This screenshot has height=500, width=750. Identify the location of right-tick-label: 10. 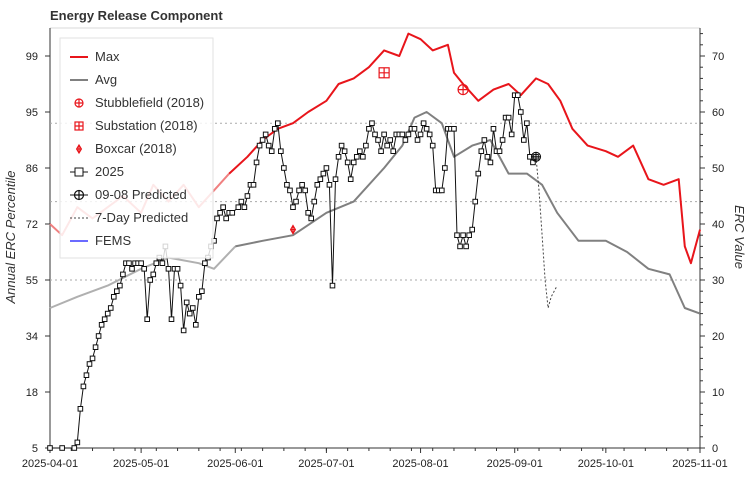
(718, 393).